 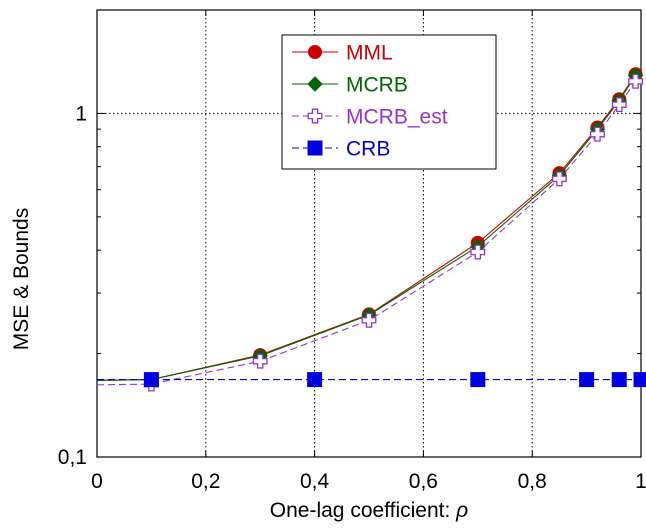 What do you see at coordinates (205, 481) in the screenshot?
I see `x-tick-label: 0,2` at bounding box center [205, 481].